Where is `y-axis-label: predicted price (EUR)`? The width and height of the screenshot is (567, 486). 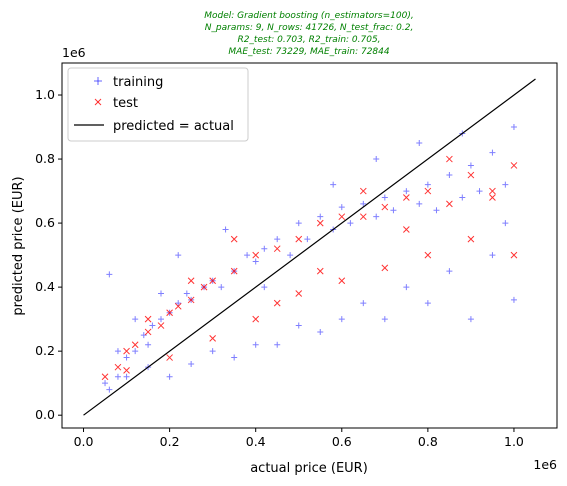 y-axis-label: predicted price (EUR) is located at coordinates (18, 245).